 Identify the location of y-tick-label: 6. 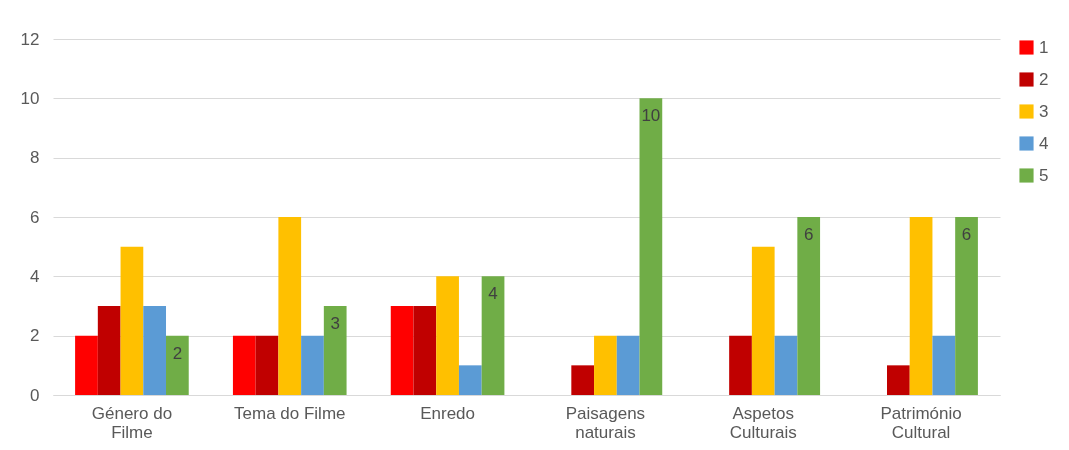
(35, 217).